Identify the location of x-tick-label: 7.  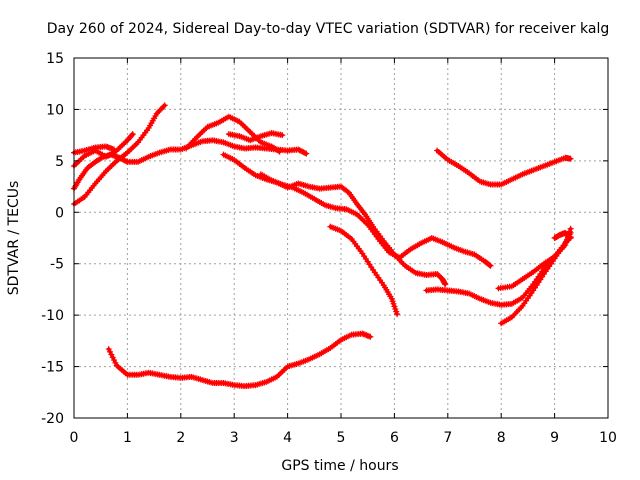
(447, 438).